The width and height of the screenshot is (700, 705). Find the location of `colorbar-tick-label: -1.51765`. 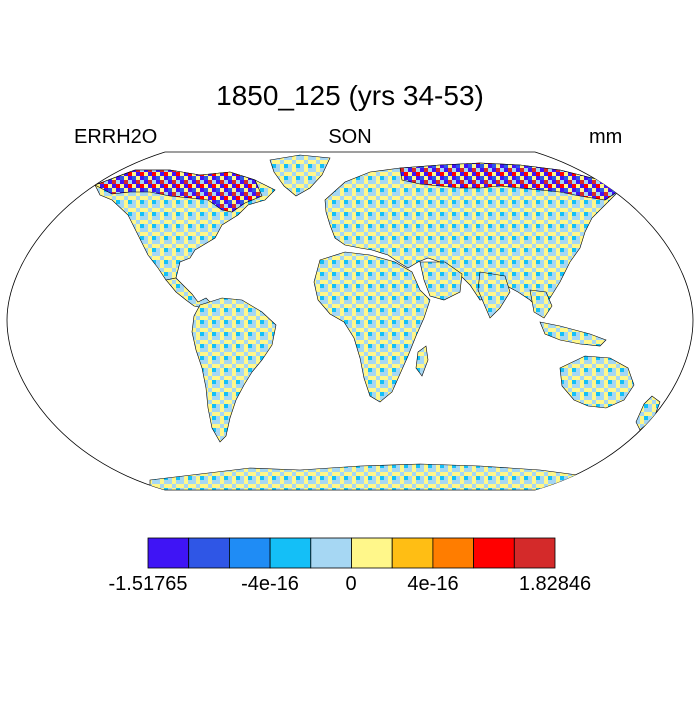

colorbar-tick-label: -1.51765 is located at coordinates (148, 584).